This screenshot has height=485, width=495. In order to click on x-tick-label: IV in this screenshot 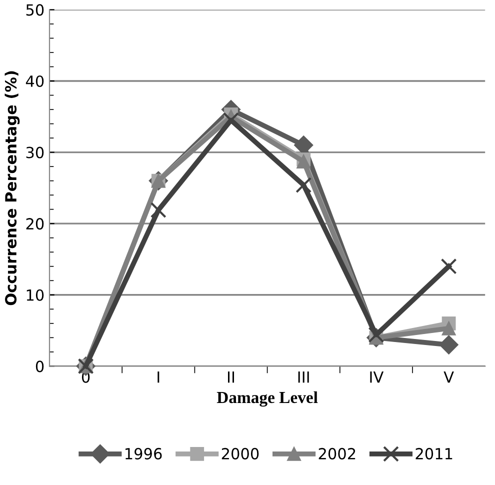, I will do `click(377, 377)`.